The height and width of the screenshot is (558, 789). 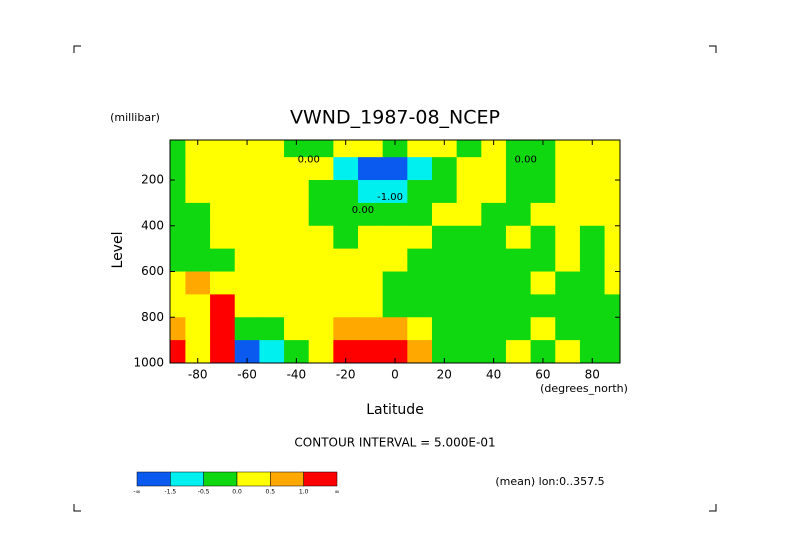 What do you see at coordinates (118, 250) in the screenshot?
I see `y-axis-label: Level` at bounding box center [118, 250].